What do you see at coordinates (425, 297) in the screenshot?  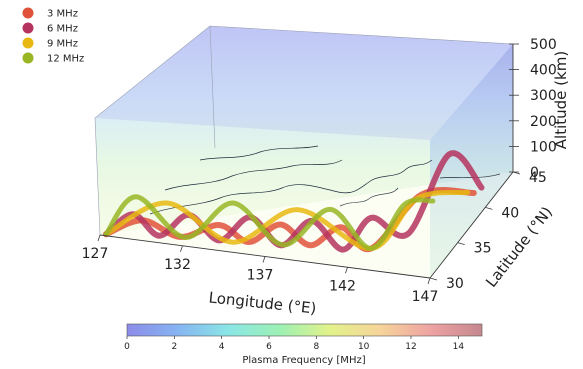 I see `x-tick-label: 147` at bounding box center [425, 297].